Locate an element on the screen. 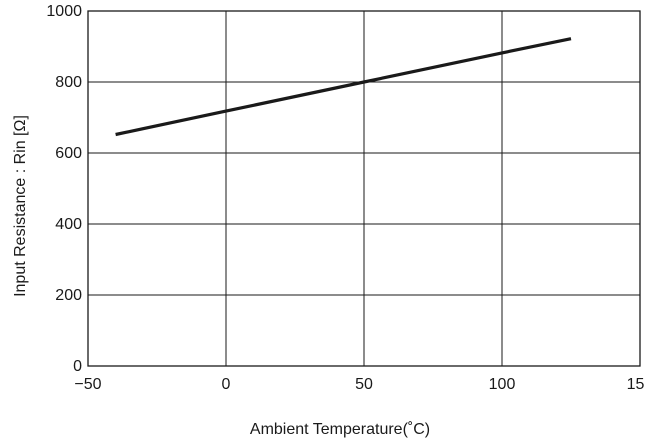  x-tick-label: 150 is located at coordinates (636, 384).